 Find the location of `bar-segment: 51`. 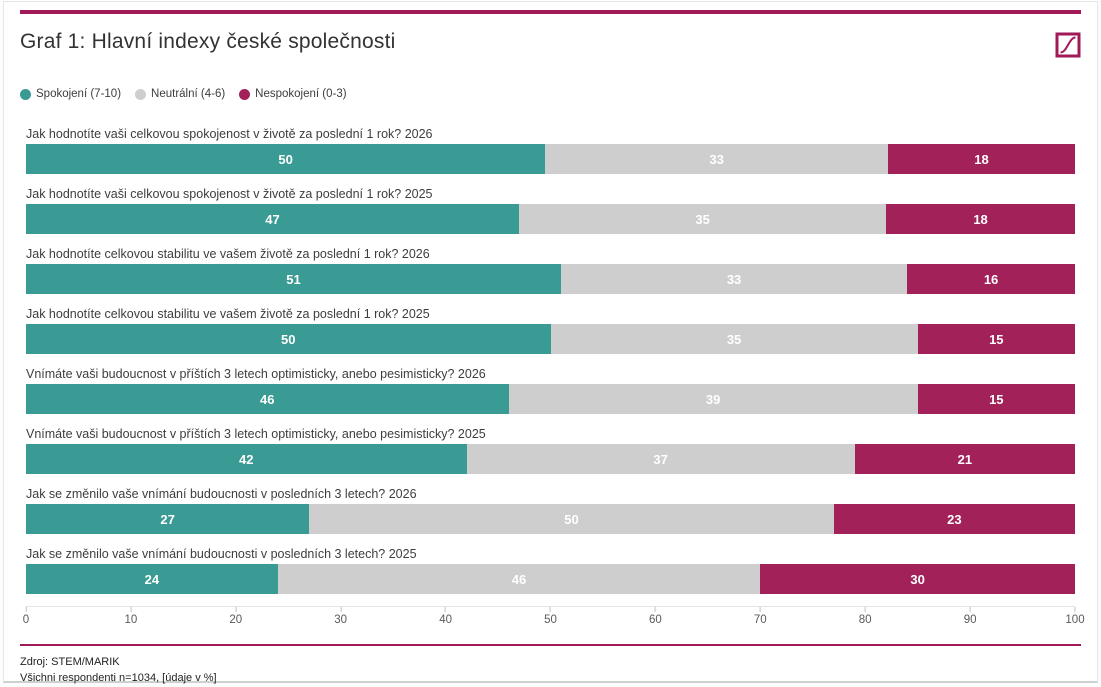

bar-segment: 51 is located at coordinates (293, 279).